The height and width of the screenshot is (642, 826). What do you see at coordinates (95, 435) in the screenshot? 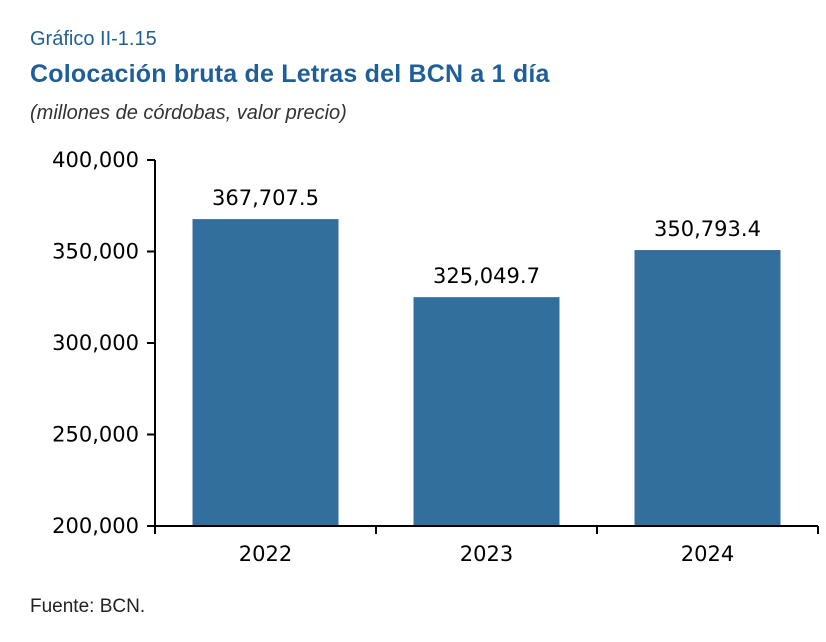
I see `y-tick-label: 250,000` at bounding box center [95, 435].